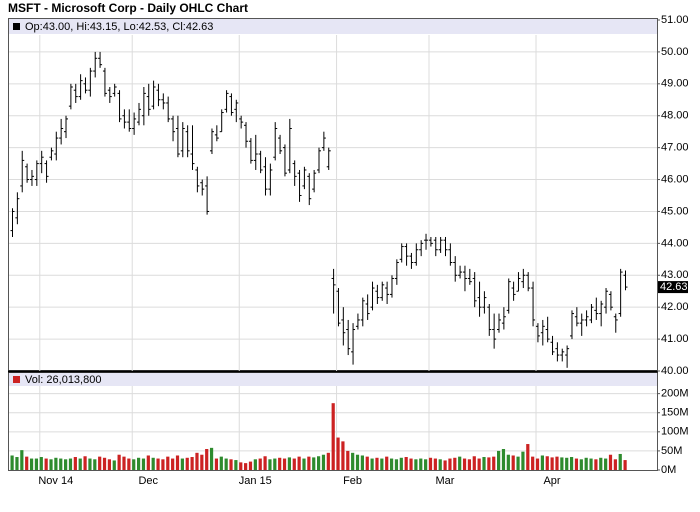 This screenshot has height=512, width=700. Describe the element at coordinates (675, 211) in the screenshot. I see `y-tick-label: 45.00` at that location.